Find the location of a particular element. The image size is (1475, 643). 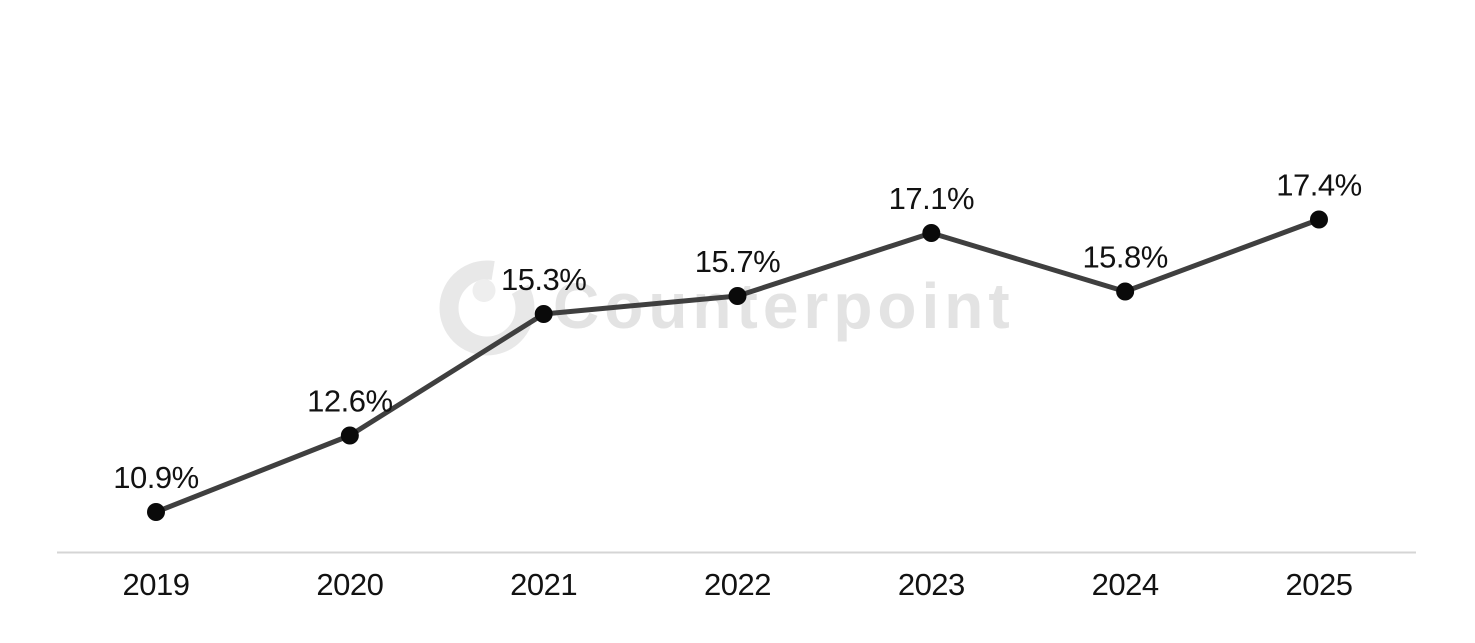

x-axis-tick-label: 2023 is located at coordinates (931, 584).